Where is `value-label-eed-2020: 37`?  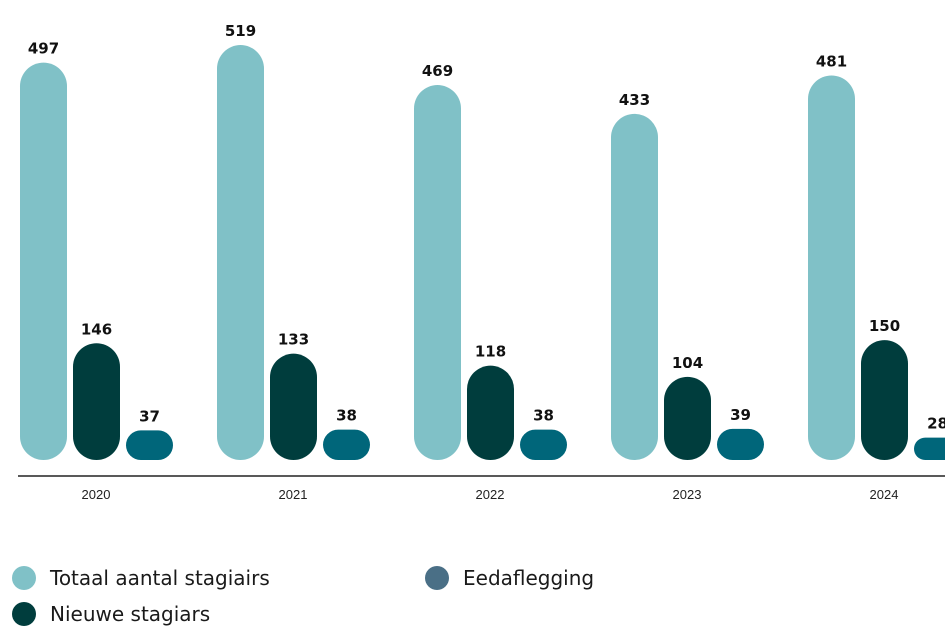
value-label-eed-2020: 37 is located at coordinates (149, 416).